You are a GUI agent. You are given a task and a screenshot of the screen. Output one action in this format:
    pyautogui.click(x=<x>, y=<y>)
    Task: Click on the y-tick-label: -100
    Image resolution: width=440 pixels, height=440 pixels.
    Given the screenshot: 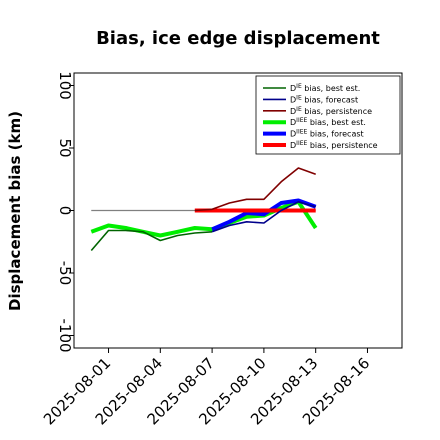 What is the action you would take?
    pyautogui.click(x=65, y=335)
    